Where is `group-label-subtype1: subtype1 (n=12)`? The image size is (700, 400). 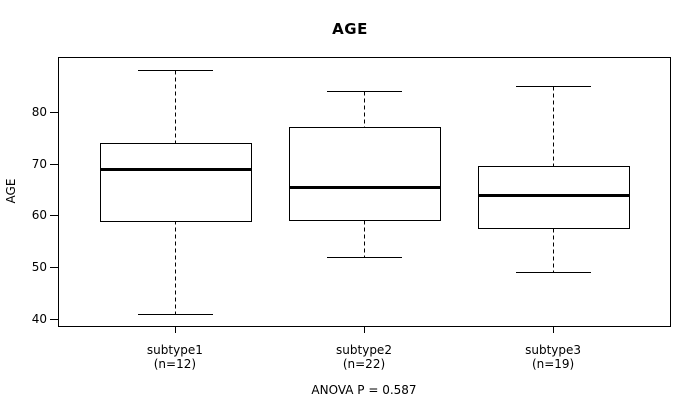 group-label-subtype1: subtype1 (n=12) is located at coordinates (175, 357).